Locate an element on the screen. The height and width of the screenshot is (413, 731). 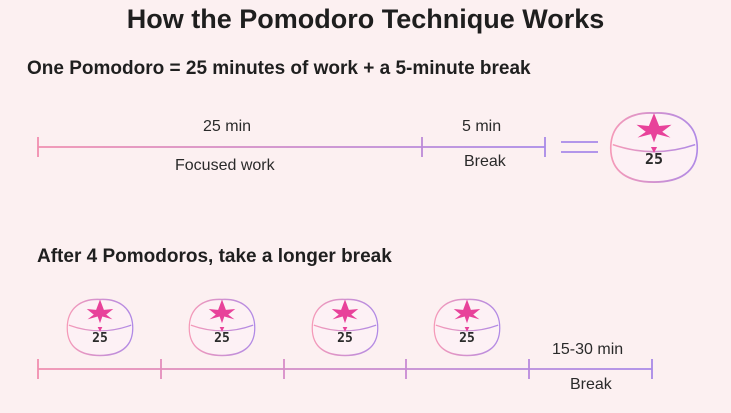
tomato-timer-2-value: 25 is located at coordinates (222, 338).